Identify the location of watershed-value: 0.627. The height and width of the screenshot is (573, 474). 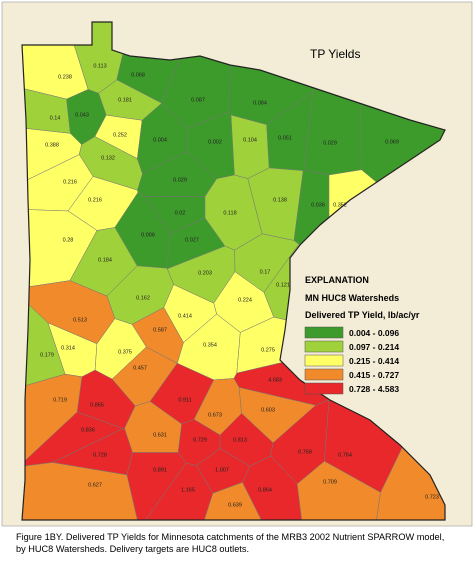
(95, 485).